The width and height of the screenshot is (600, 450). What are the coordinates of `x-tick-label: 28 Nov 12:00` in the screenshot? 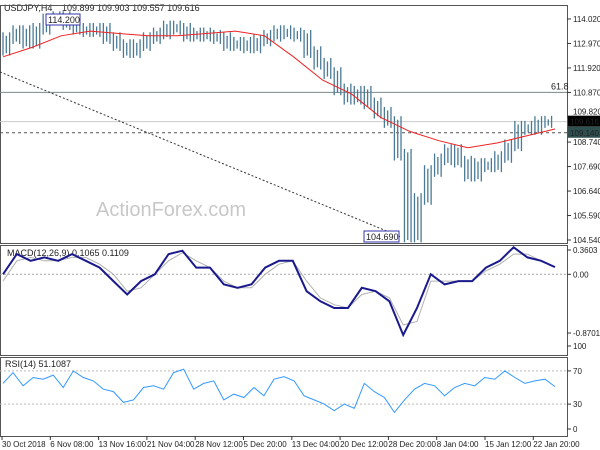 It's located at (219, 444).